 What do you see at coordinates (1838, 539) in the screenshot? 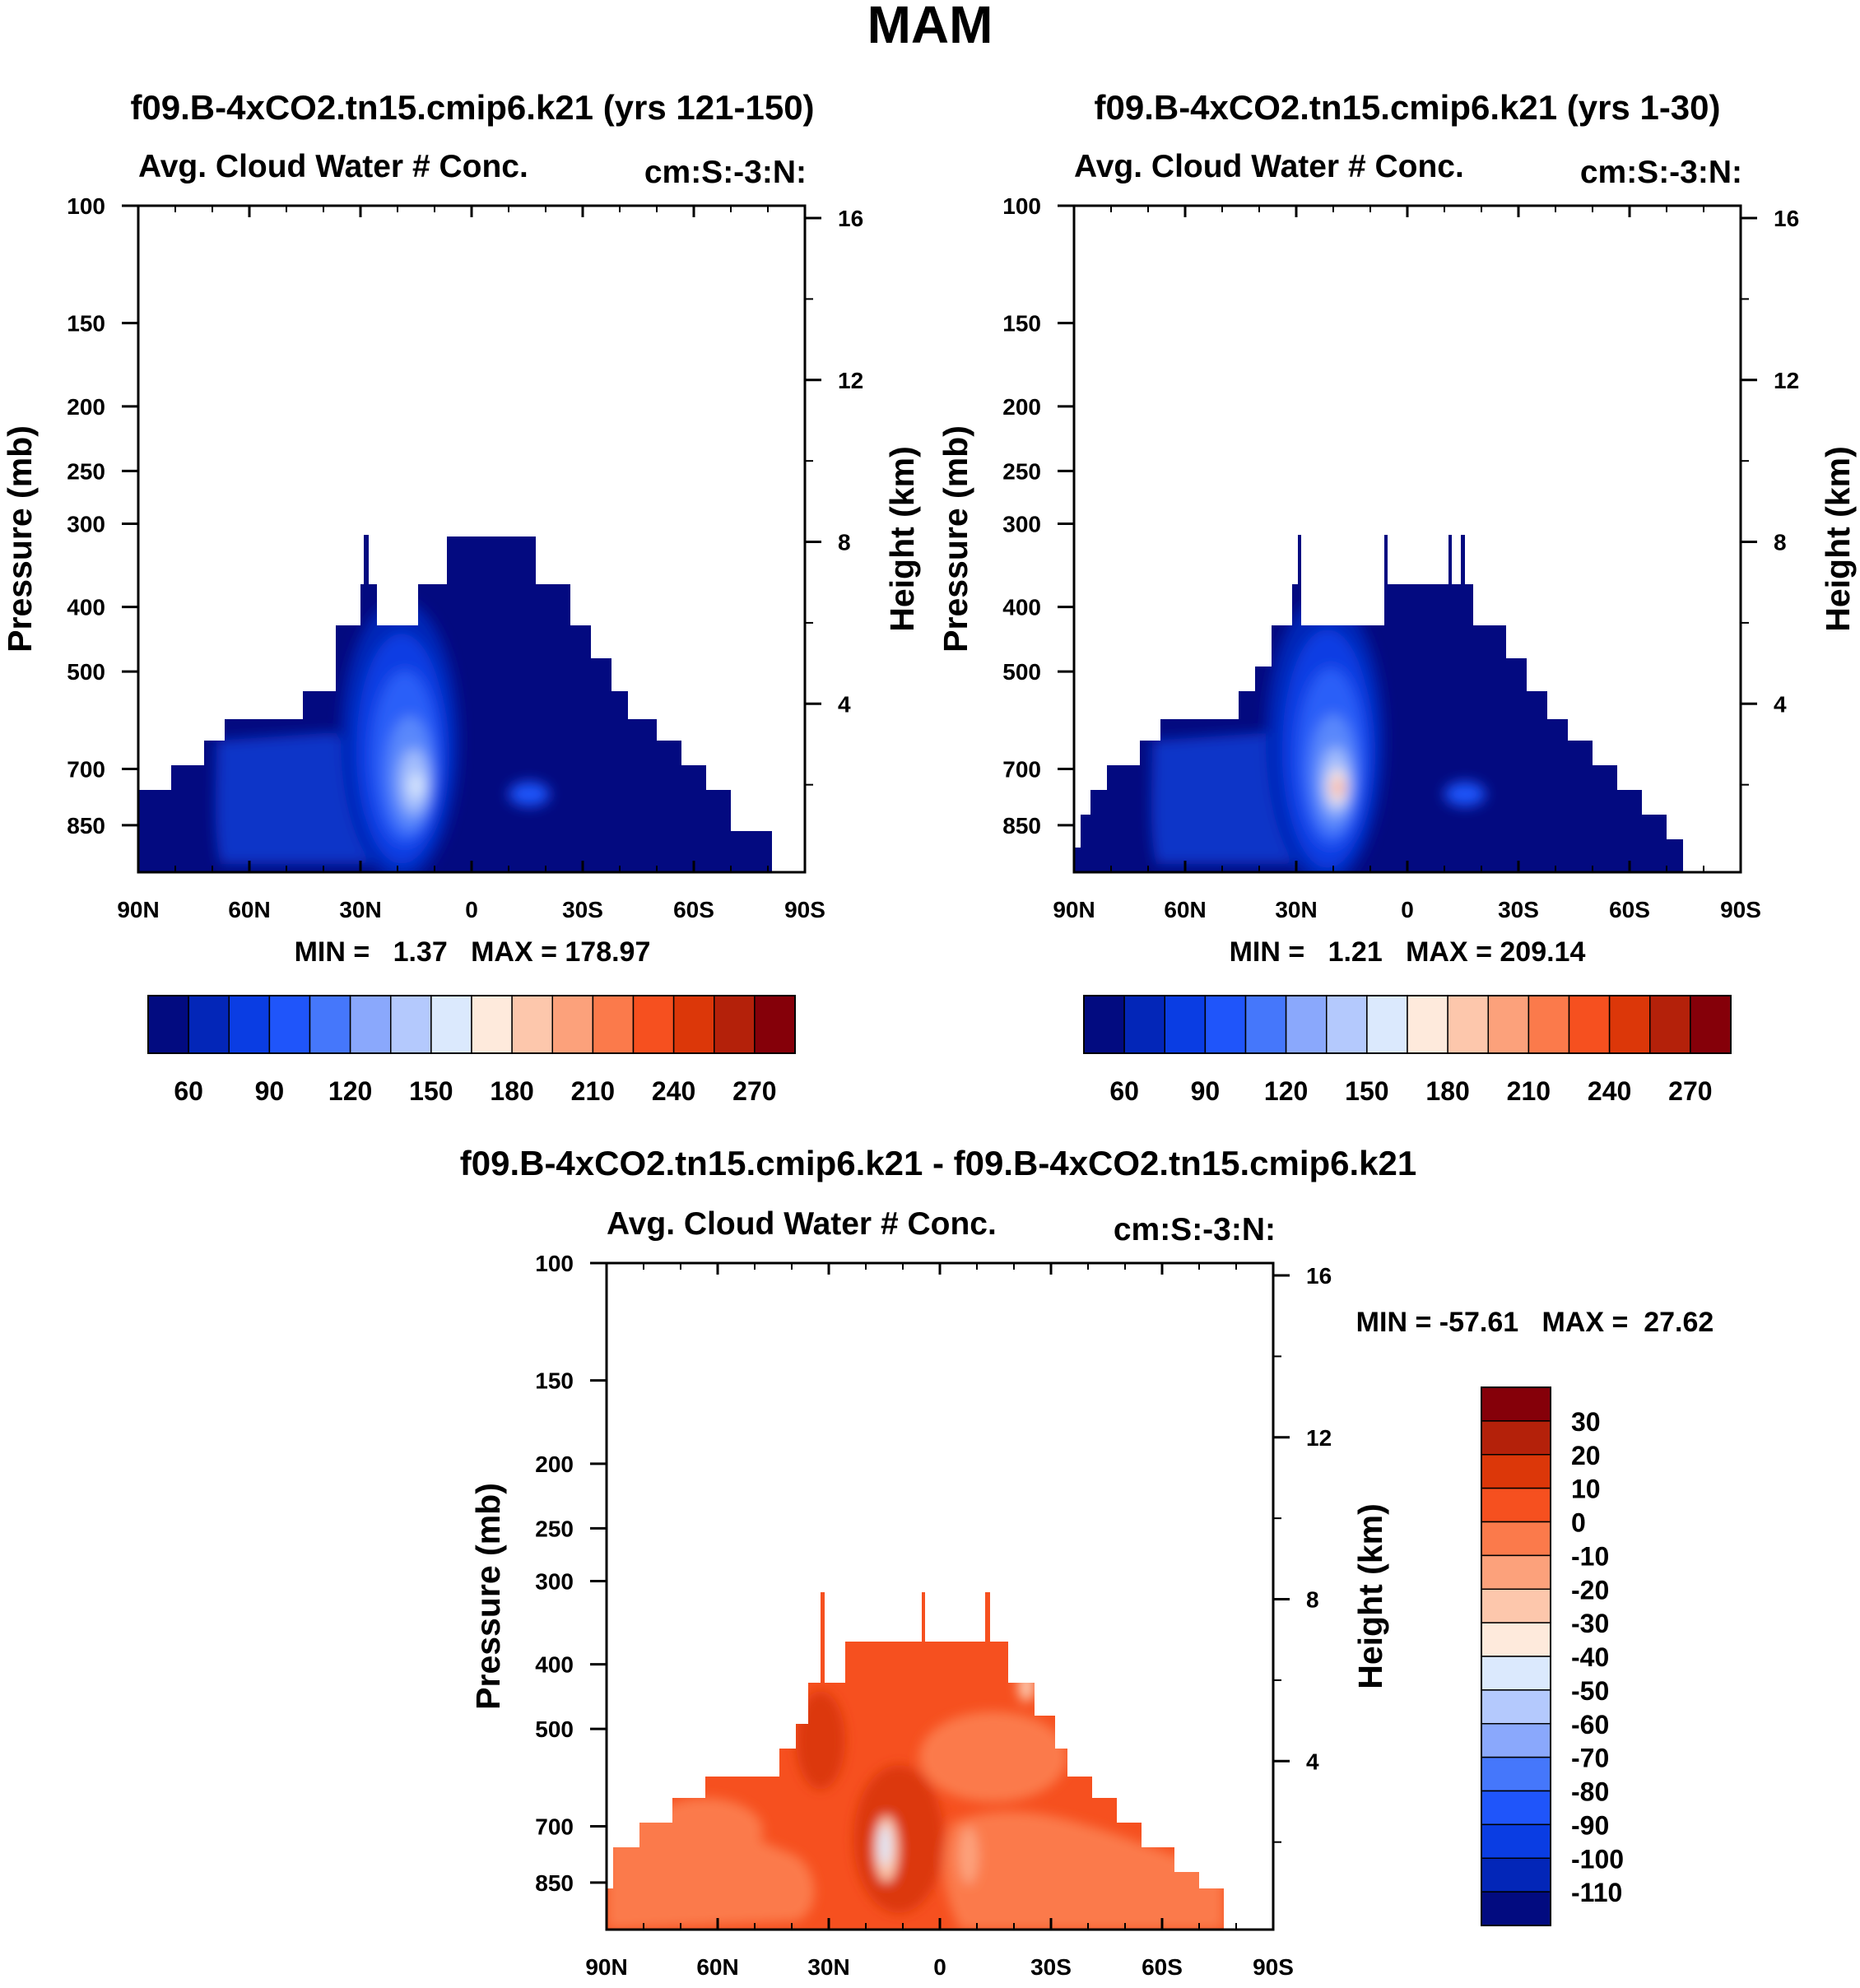
I see `panel-2-y2-axis-label: Height (km)` at bounding box center [1838, 539].